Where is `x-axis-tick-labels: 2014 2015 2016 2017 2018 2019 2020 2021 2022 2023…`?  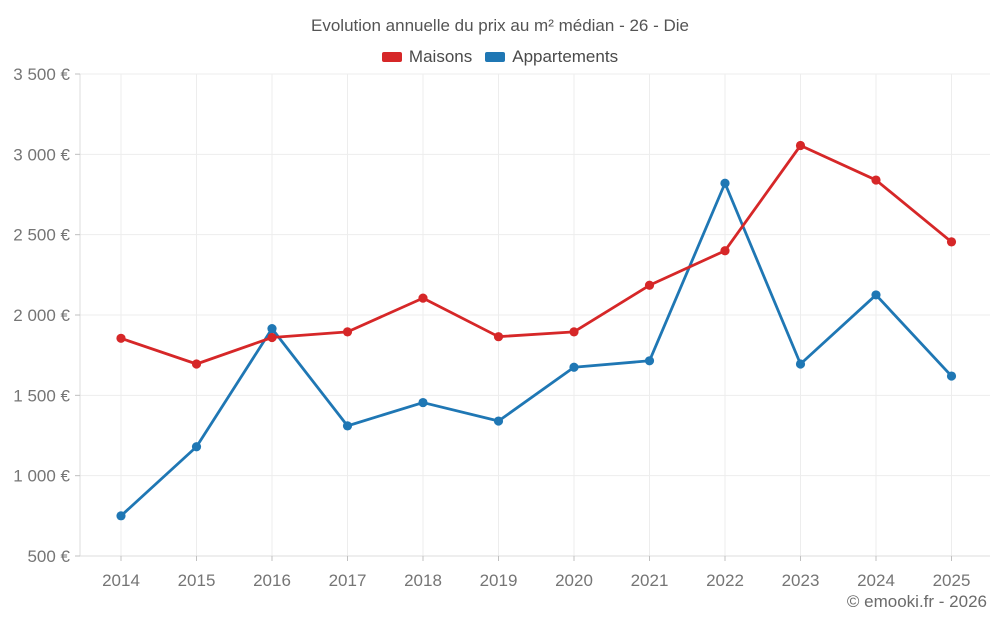
x-axis-tick-labels: 2014 2015 2016 2017 2018 2019 2020 2021 2022 2023… is located at coordinates (536, 580).